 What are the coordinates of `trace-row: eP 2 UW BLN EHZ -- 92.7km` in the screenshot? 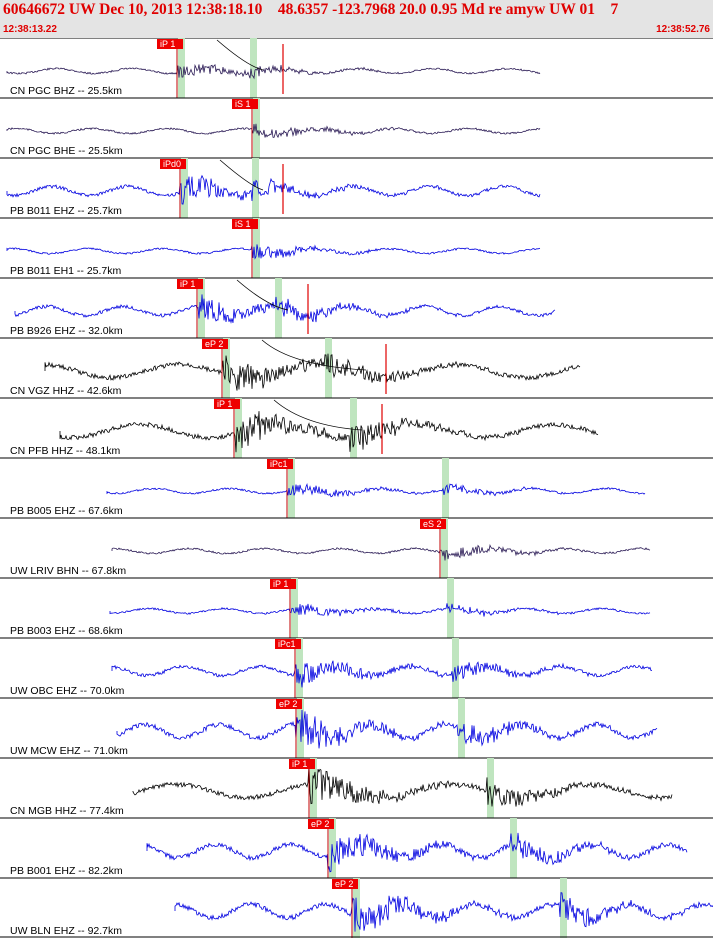 It's located at (356, 907).